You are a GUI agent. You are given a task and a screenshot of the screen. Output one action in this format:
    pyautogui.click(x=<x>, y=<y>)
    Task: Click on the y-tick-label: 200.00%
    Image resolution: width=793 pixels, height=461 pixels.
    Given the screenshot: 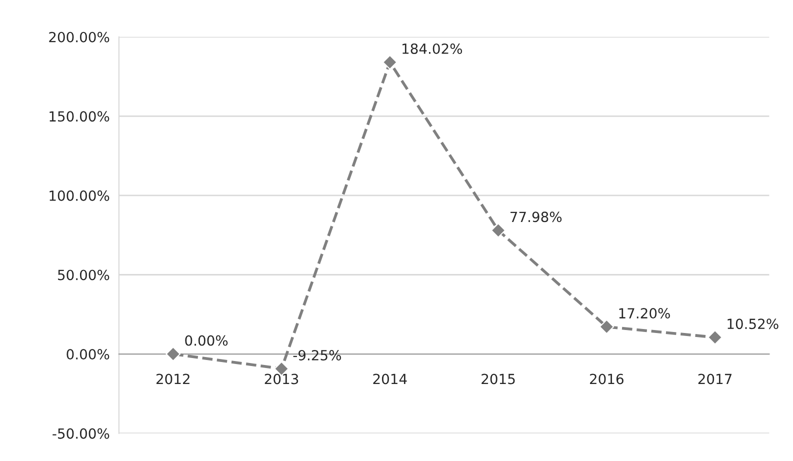 What is the action you would take?
    pyautogui.click(x=79, y=37)
    